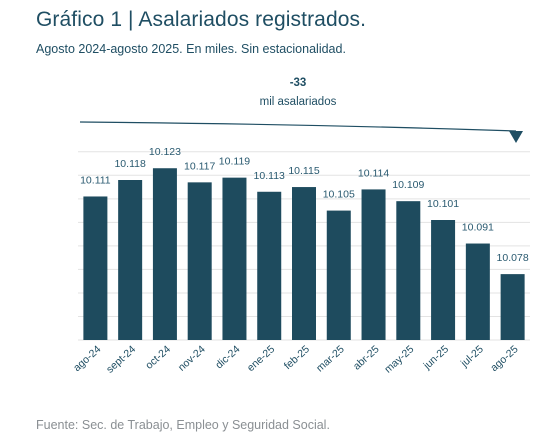 This screenshot has width=554, height=445. Describe the element at coordinates (298, 102) in the screenshot. I see `annotation-text: mil asalariados` at that location.